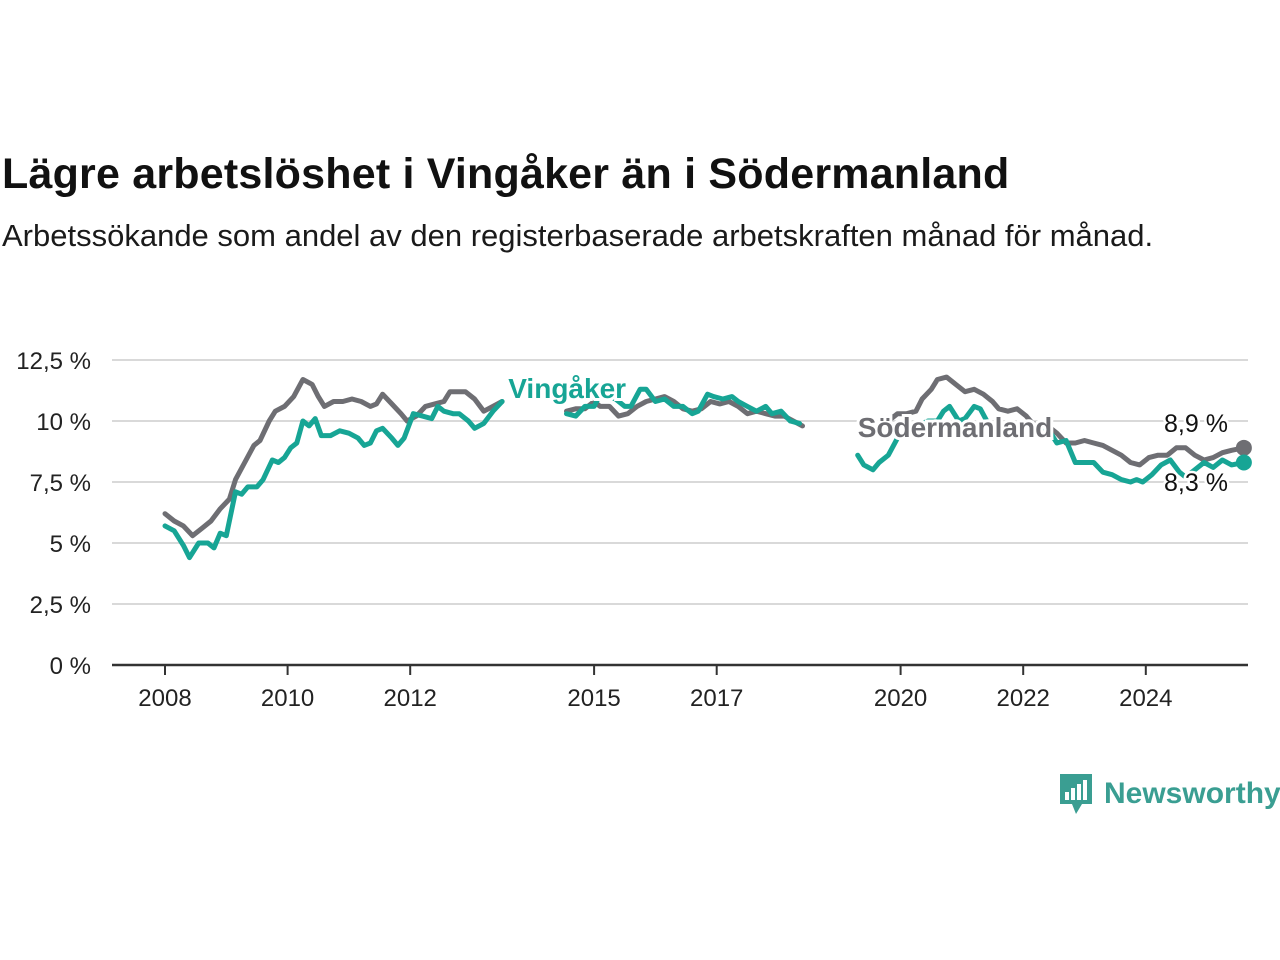 Image resolution: width=1280 pixels, height=960 pixels. What do you see at coordinates (410, 698) in the screenshot?
I see `x-tick-label: 2012` at bounding box center [410, 698].